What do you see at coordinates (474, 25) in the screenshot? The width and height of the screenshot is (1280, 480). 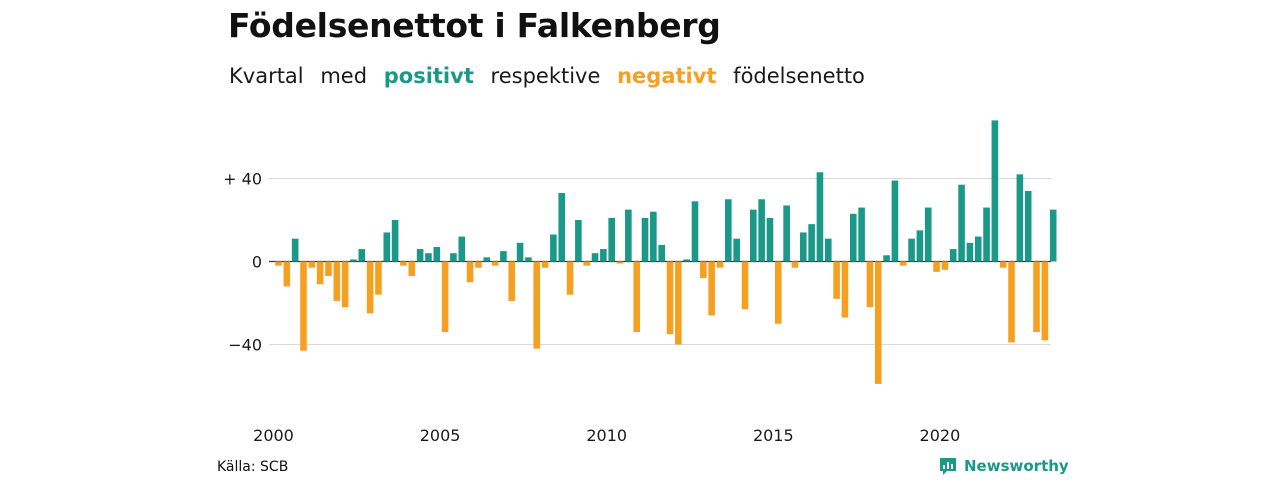 I see `chart-title: Födelsenettot i Falkenberg` at bounding box center [474, 25].